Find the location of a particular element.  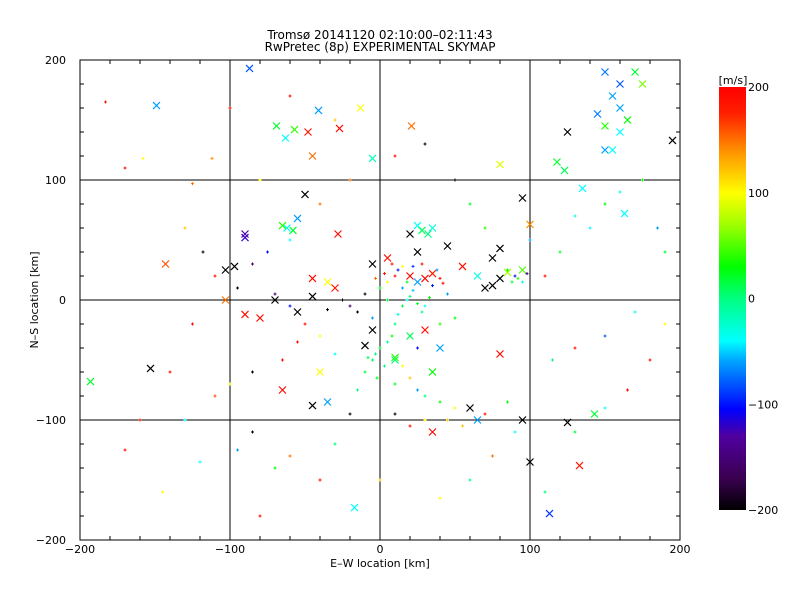

y-tick-label: 0 is located at coordinates (62, 300).